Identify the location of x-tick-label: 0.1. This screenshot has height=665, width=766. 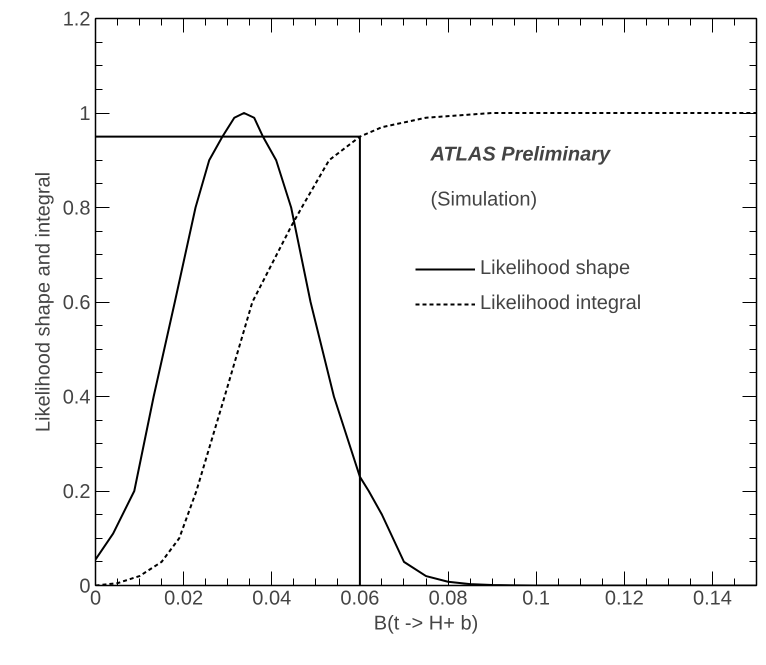
(536, 599).